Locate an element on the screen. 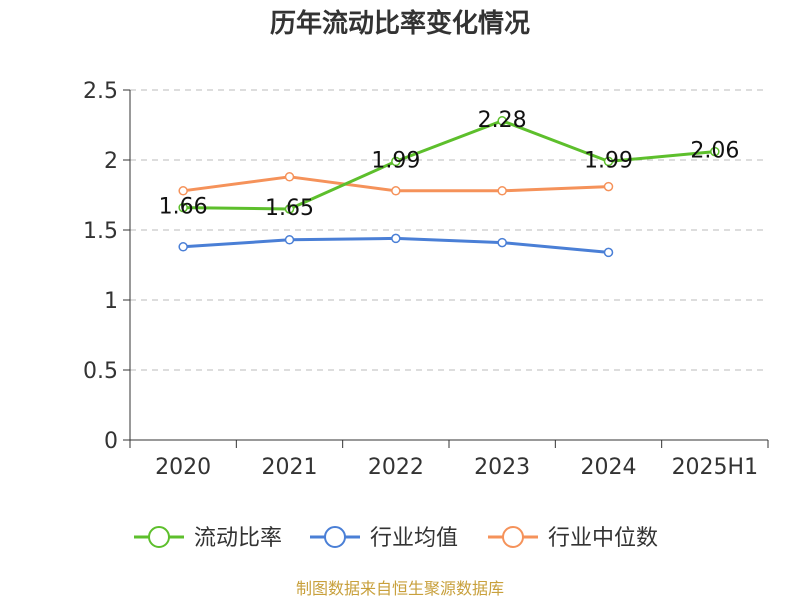 This screenshot has height=600, width=800. y-tick-label: 1.5 is located at coordinates (100, 231).